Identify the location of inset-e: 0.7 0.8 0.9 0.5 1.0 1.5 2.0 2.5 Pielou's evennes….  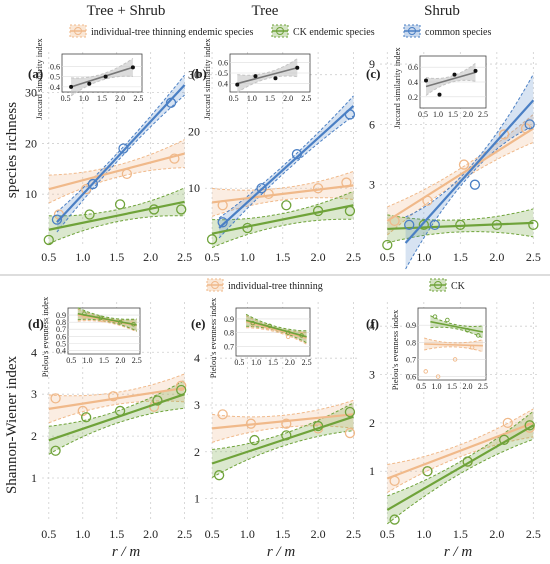
(260, 337).